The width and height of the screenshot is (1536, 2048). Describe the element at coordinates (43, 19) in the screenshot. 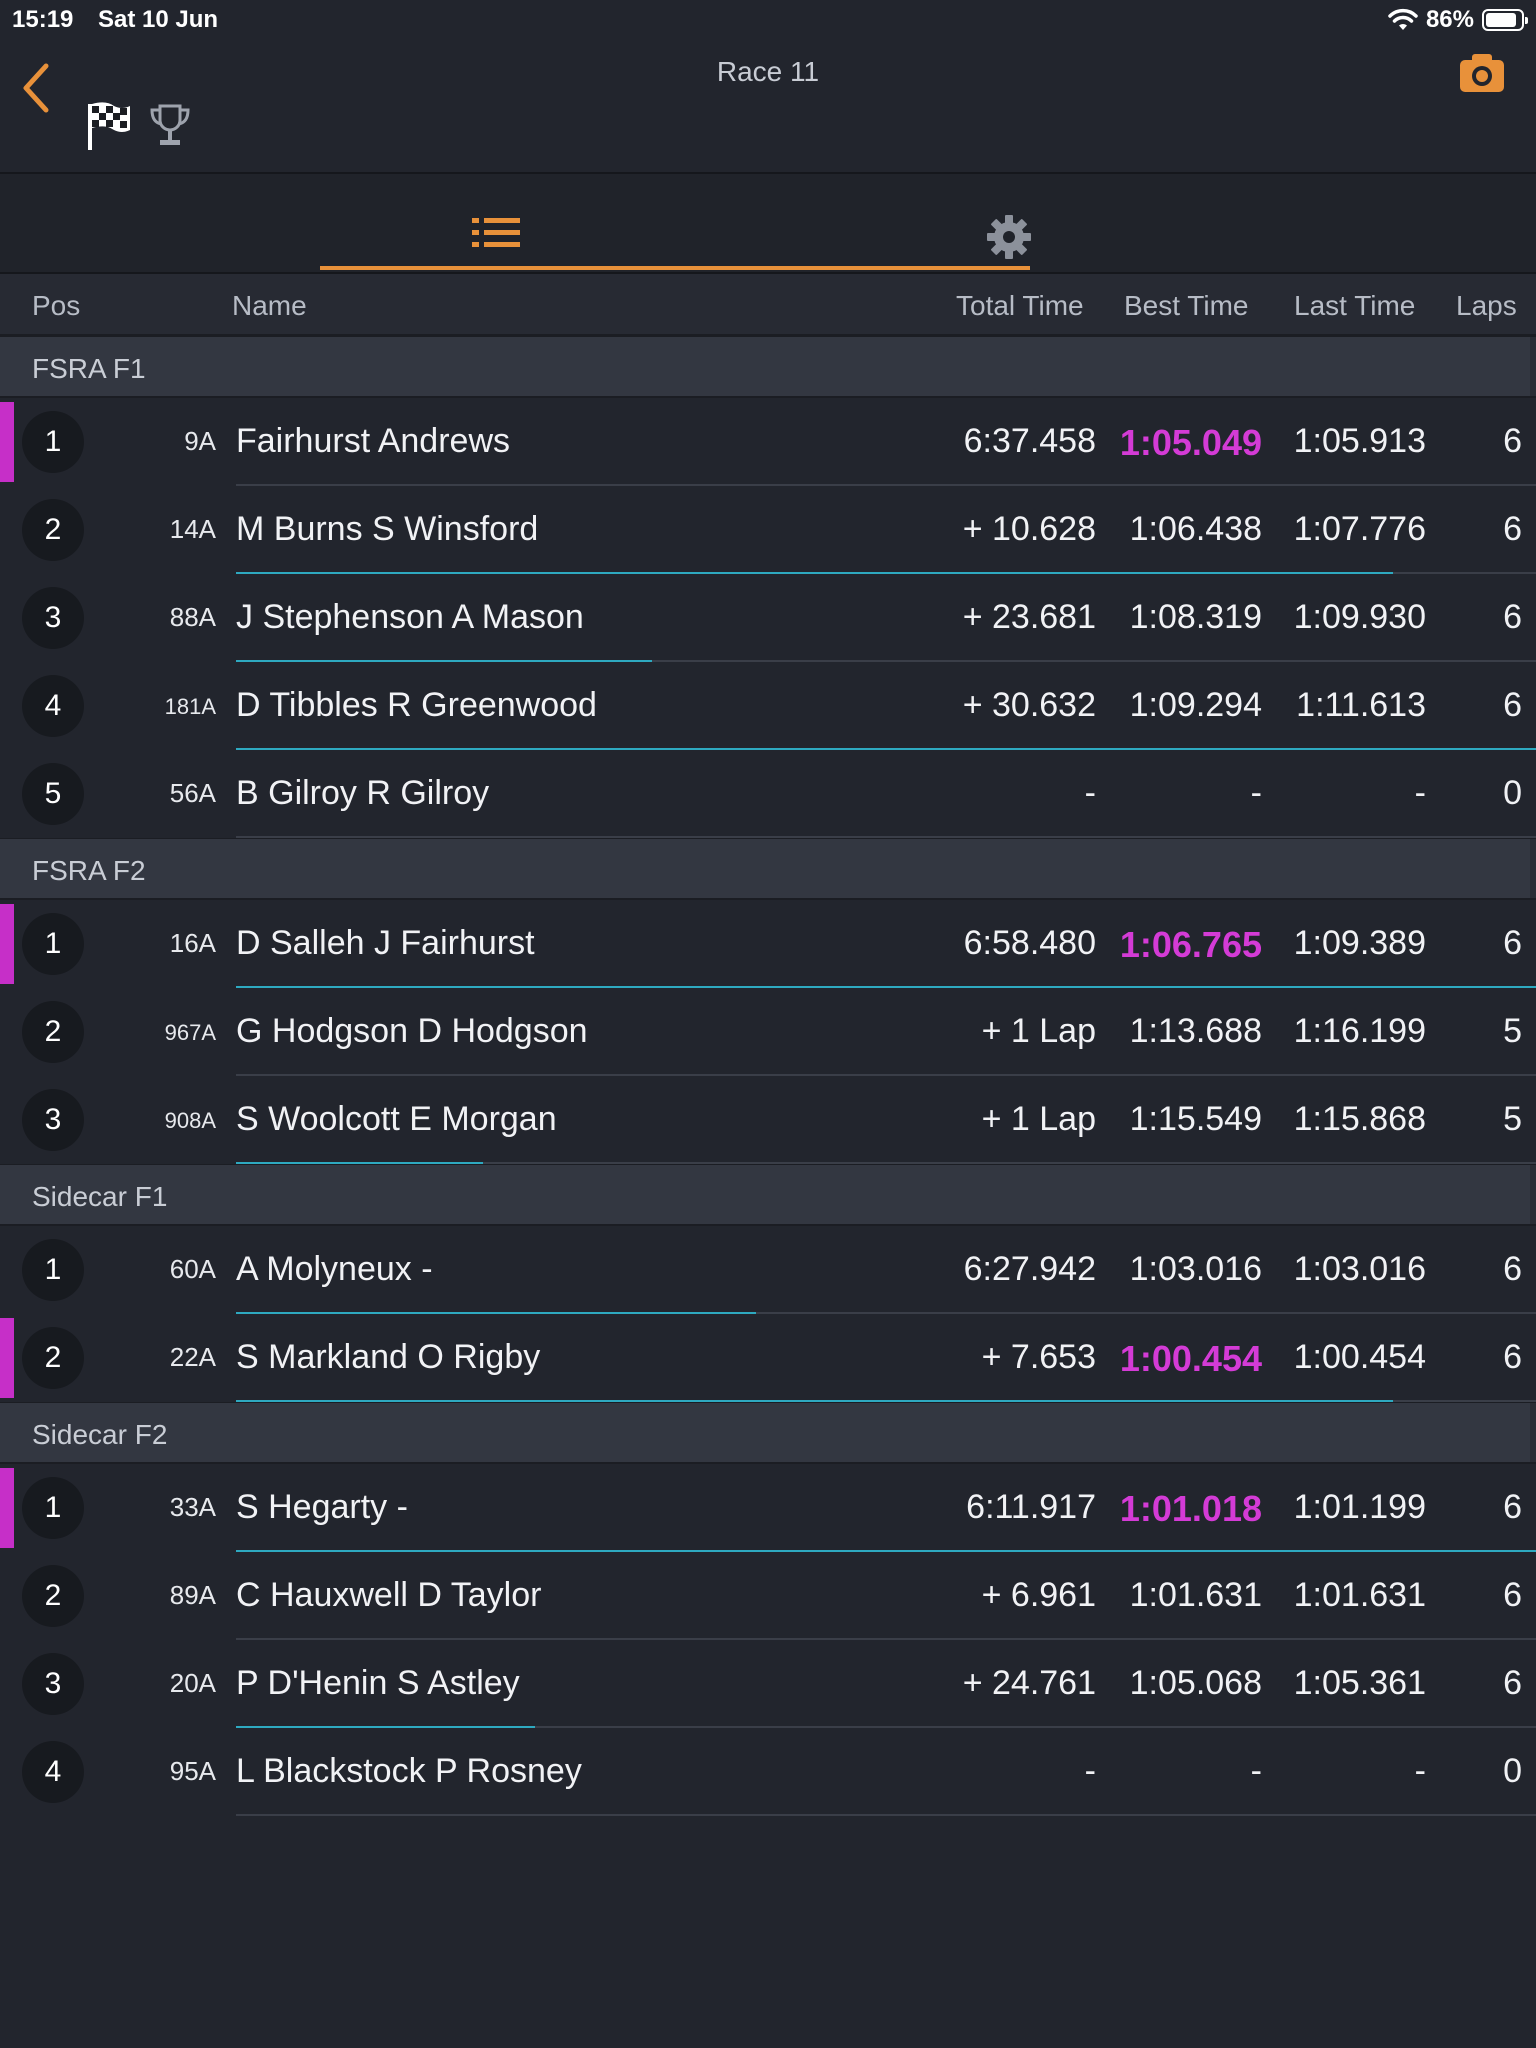

I see `status-time: 15:19` at that location.